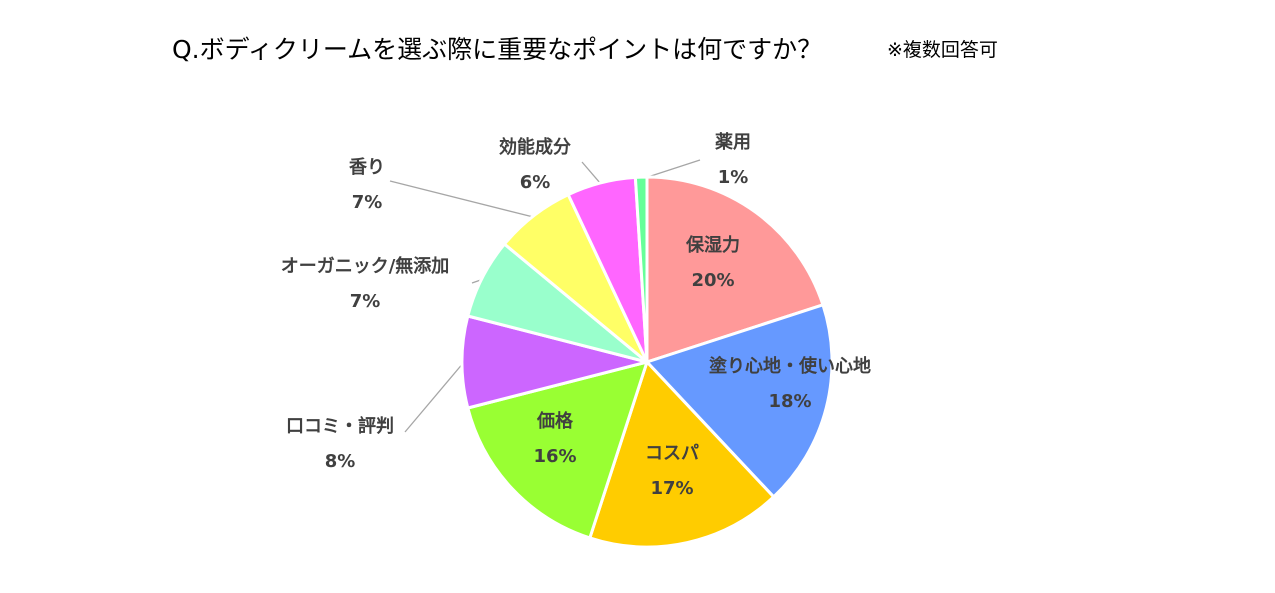  Describe the element at coordinates (497, 49) in the screenshot. I see `chart-title: Q.ボディクリームを選ぶ際に重要なポイントは何ですか？` at that location.